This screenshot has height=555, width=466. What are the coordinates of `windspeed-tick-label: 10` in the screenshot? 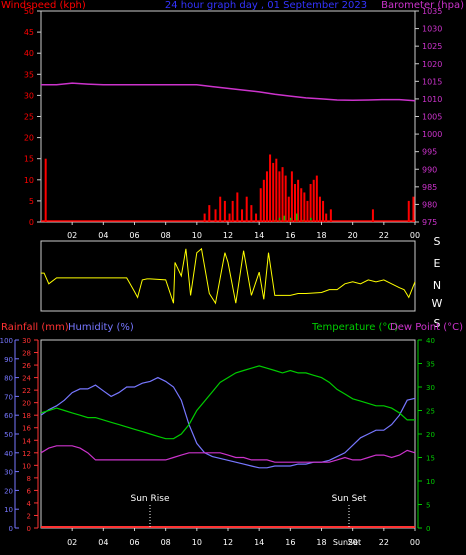 It's located at (29, 180).